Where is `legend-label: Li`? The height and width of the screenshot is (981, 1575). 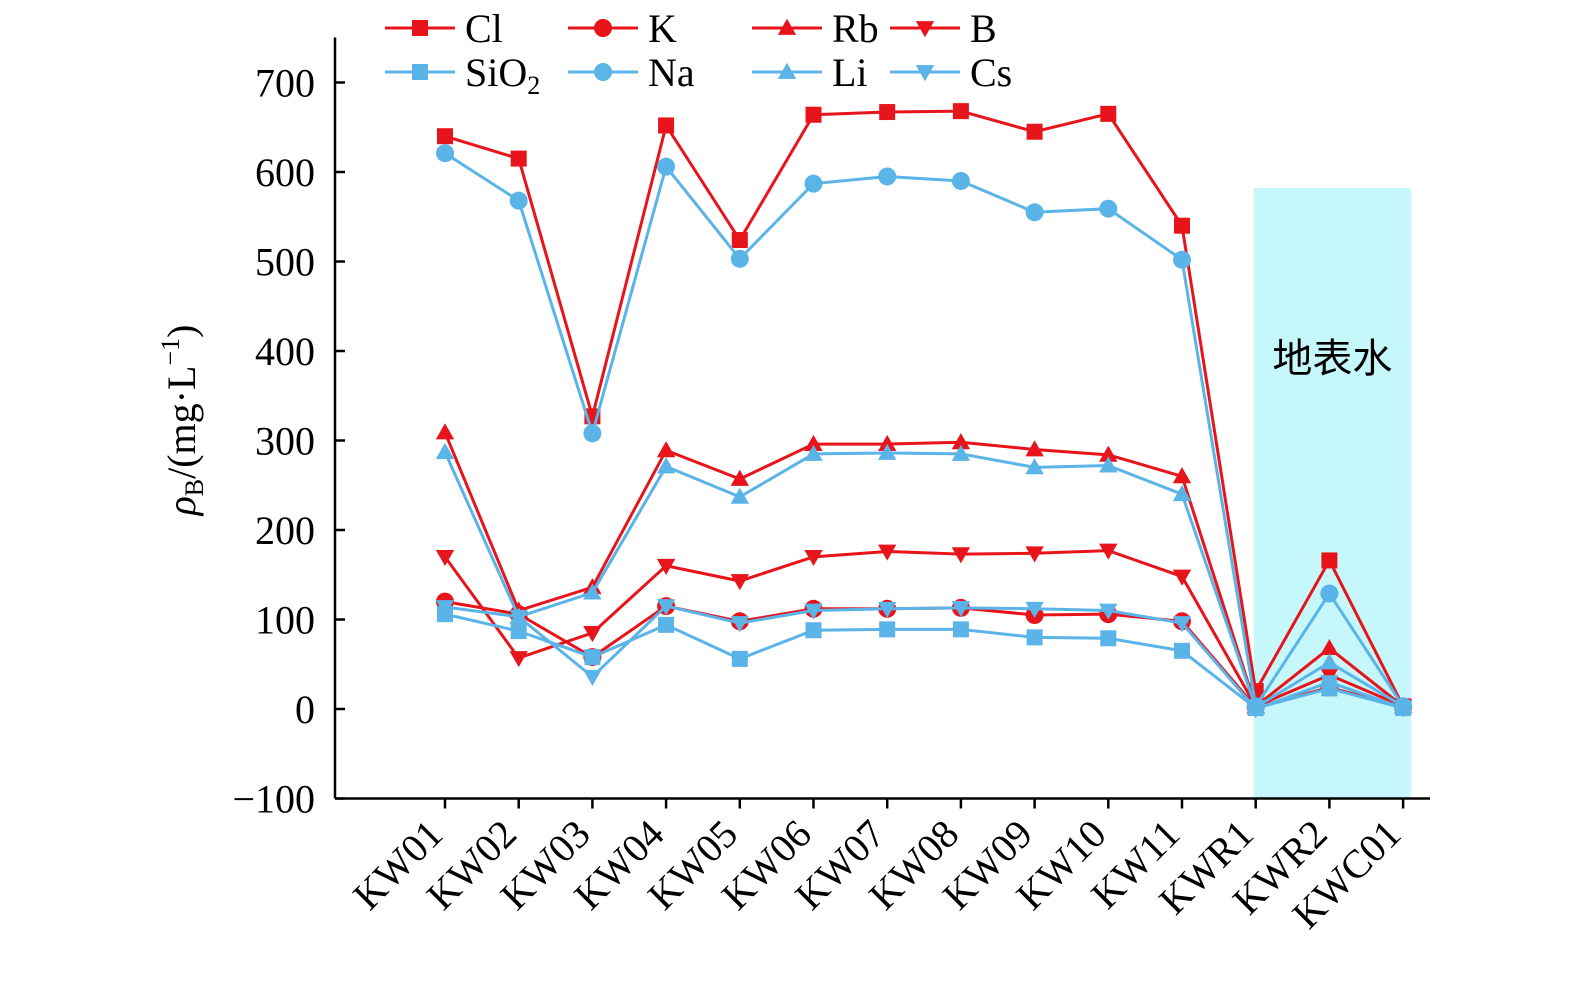 legend-label: Li is located at coordinates (850, 72).